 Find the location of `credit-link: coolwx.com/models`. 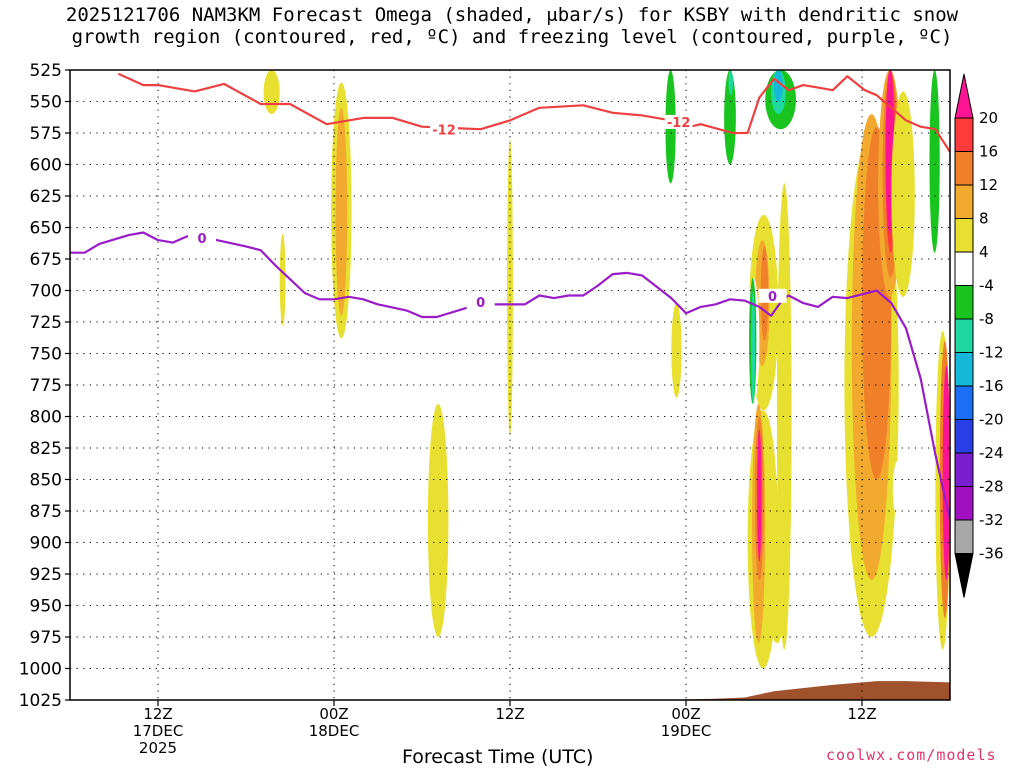

credit-link: coolwx.com/models is located at coordinates (911, 755).